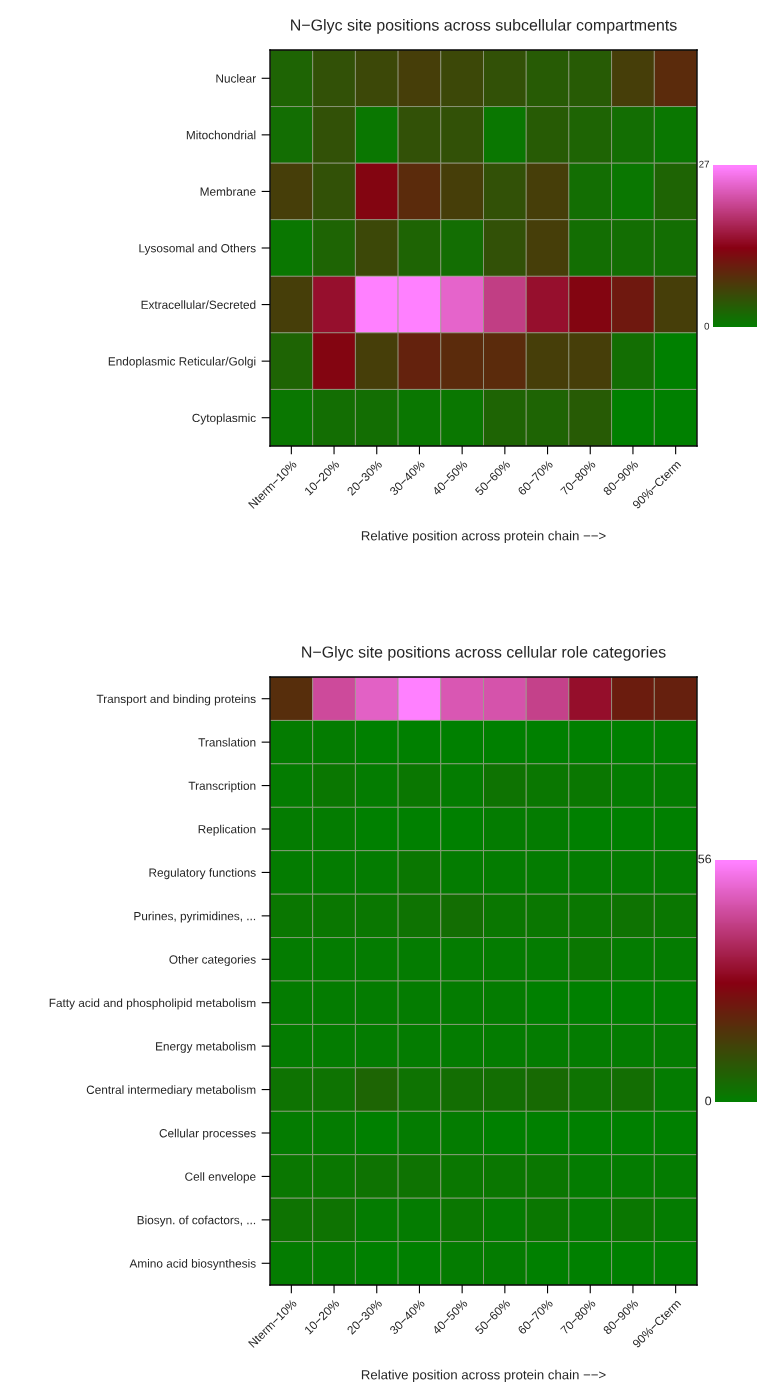  Describe the element at coordinates (228, 191) in the screenshot. I see `y-tick-label: Membrane` at that location.